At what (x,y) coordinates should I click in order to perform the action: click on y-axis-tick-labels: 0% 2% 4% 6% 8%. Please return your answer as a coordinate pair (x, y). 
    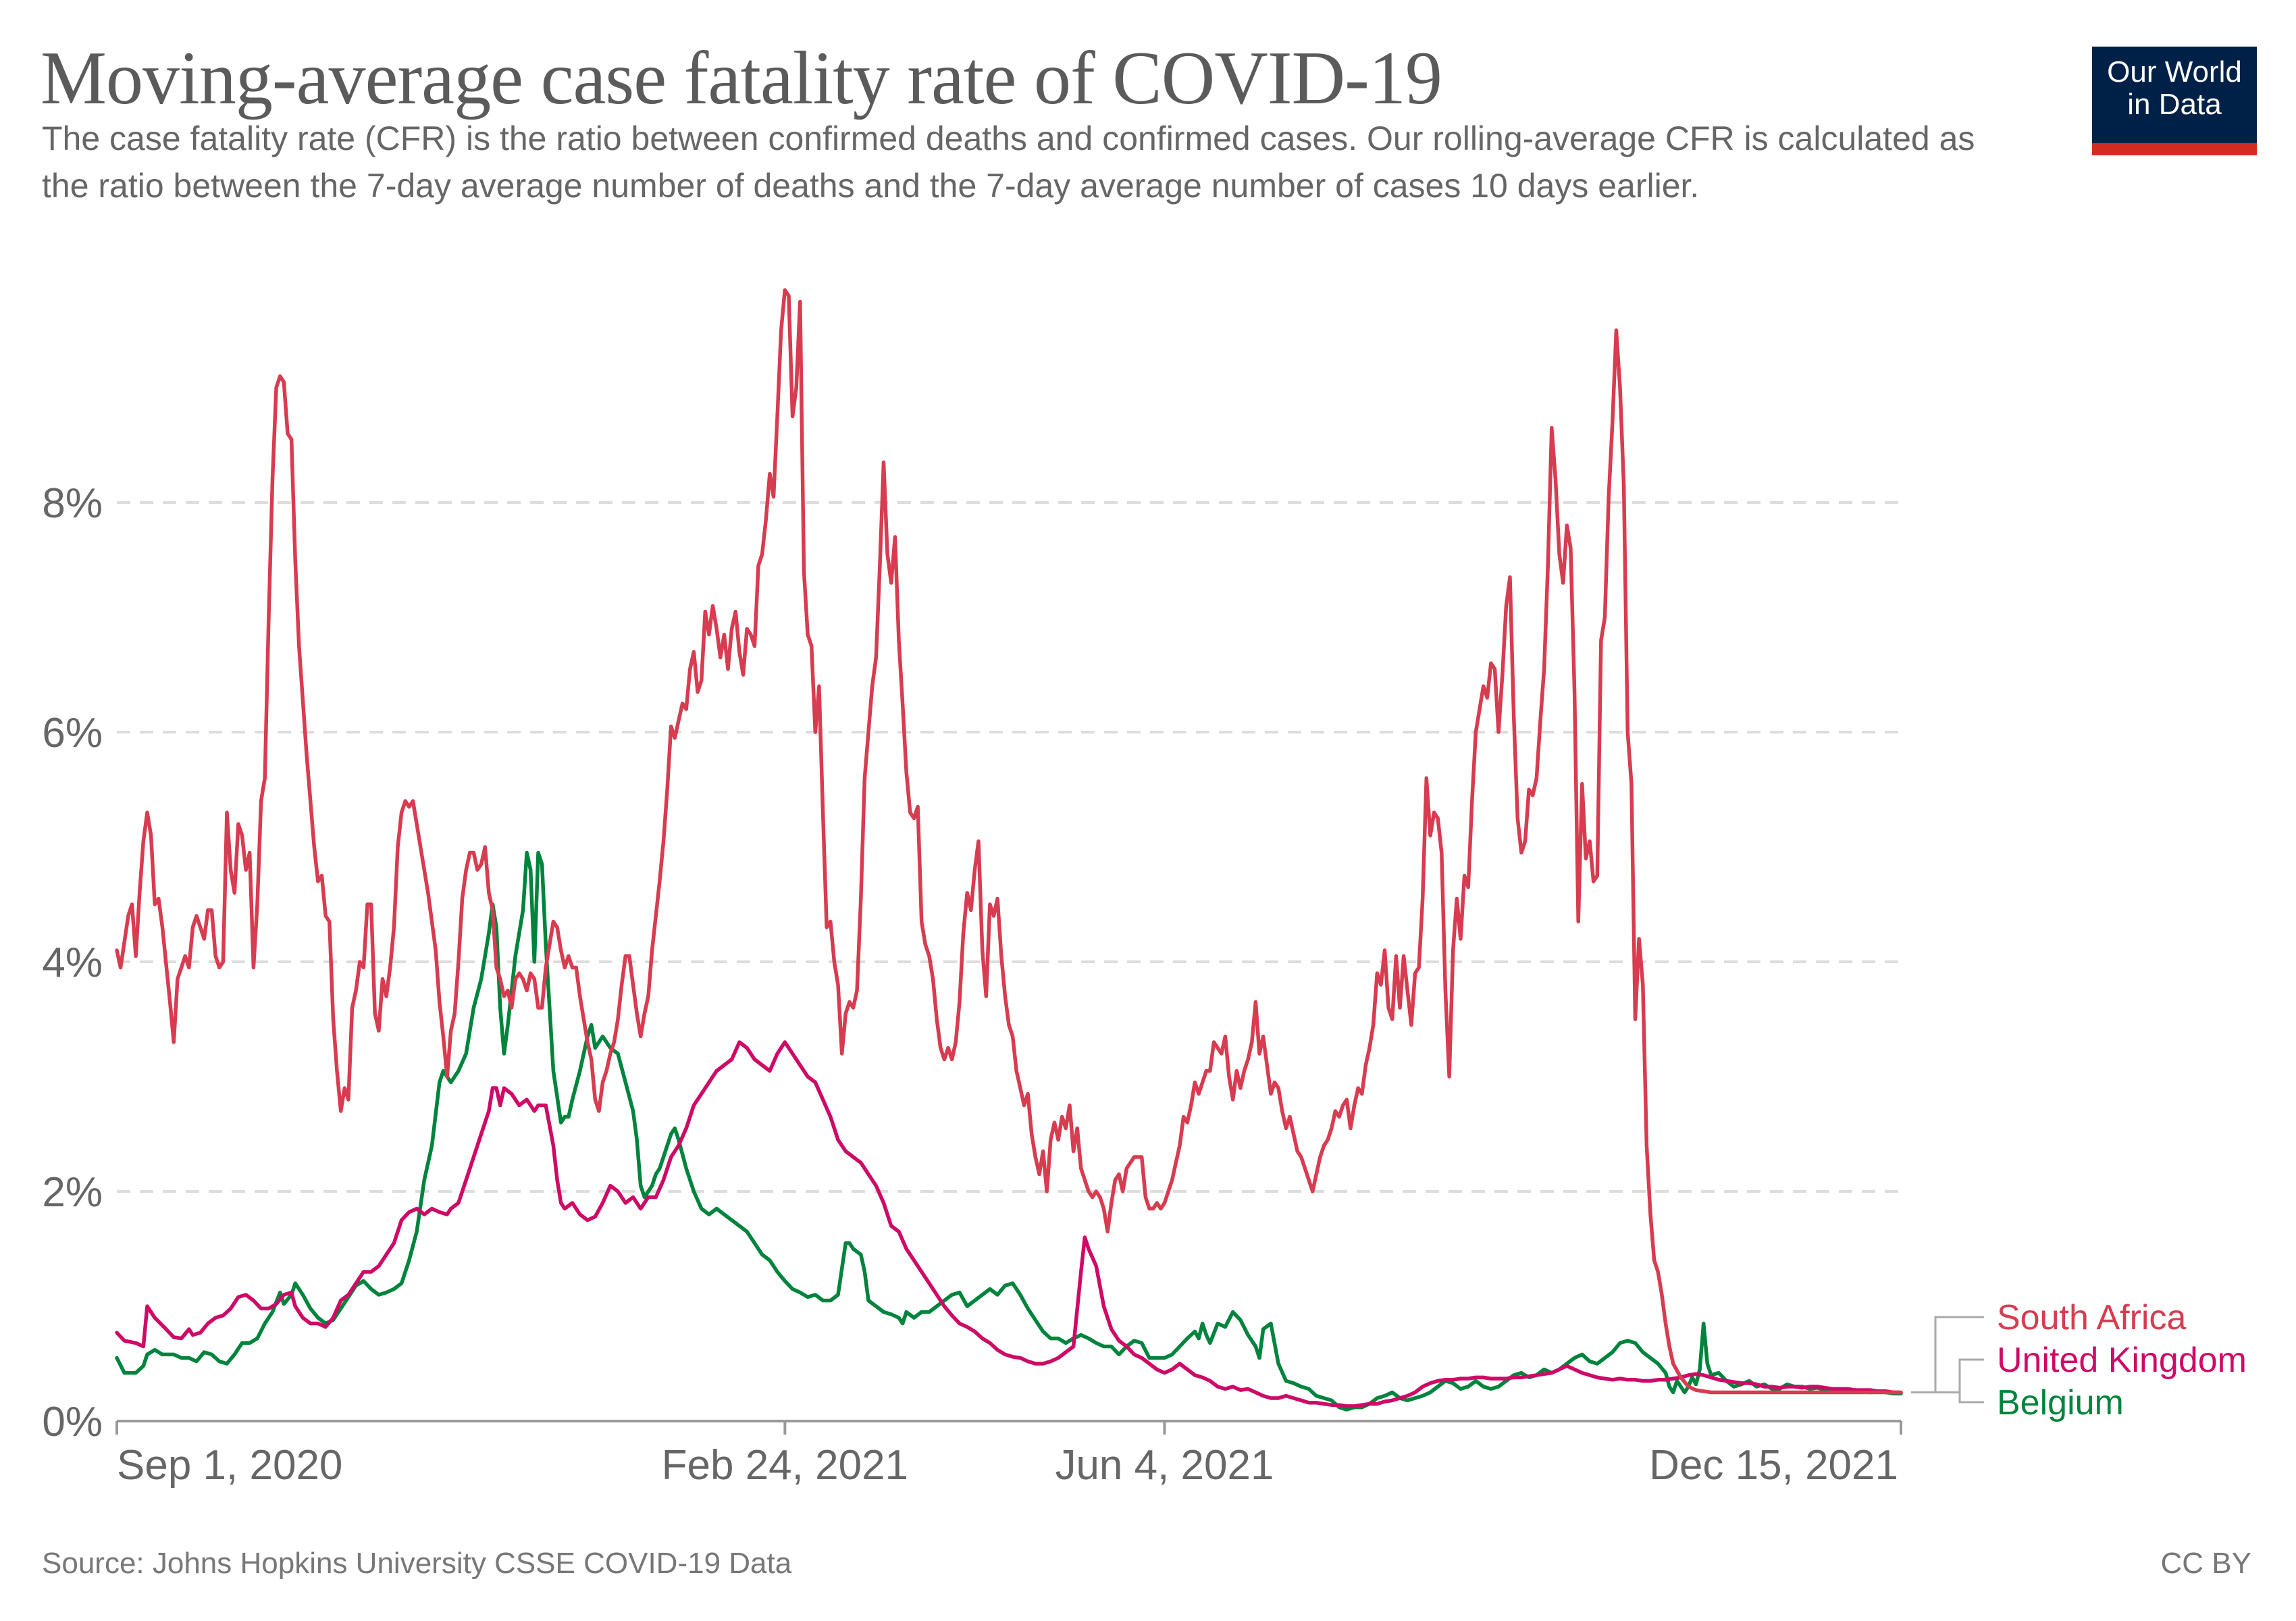
    Looking at the image, I should click on (72, 962).